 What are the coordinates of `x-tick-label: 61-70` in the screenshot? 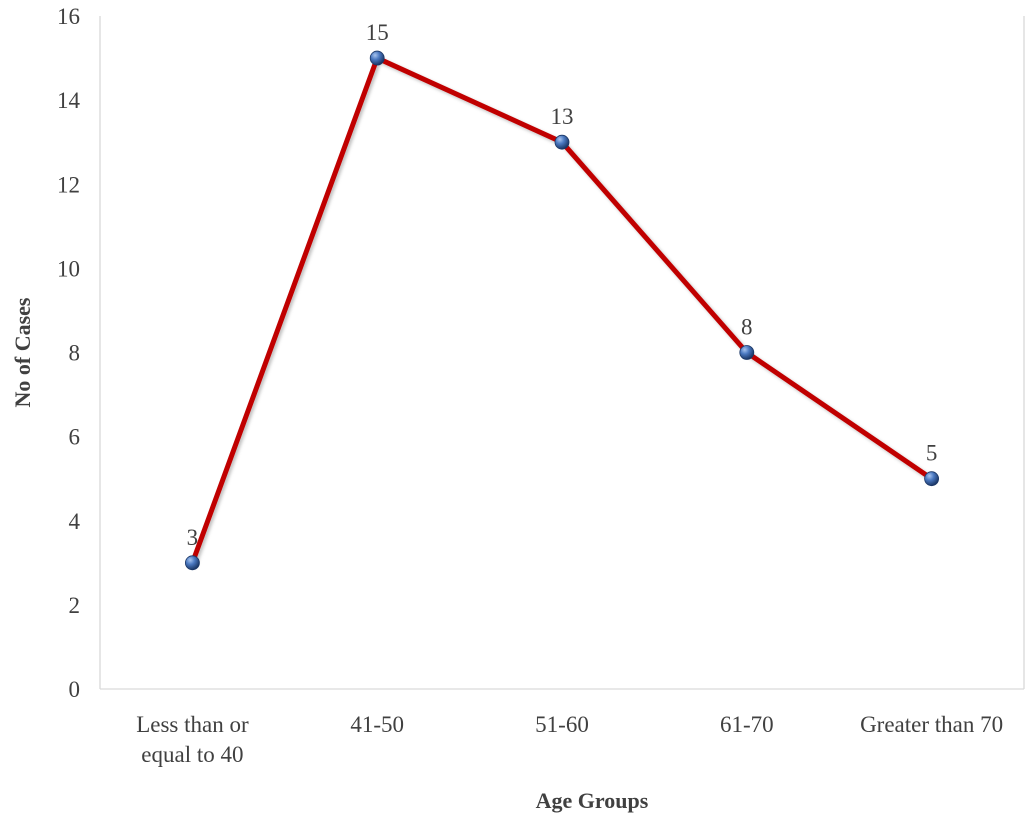 It's located at (747, 724).